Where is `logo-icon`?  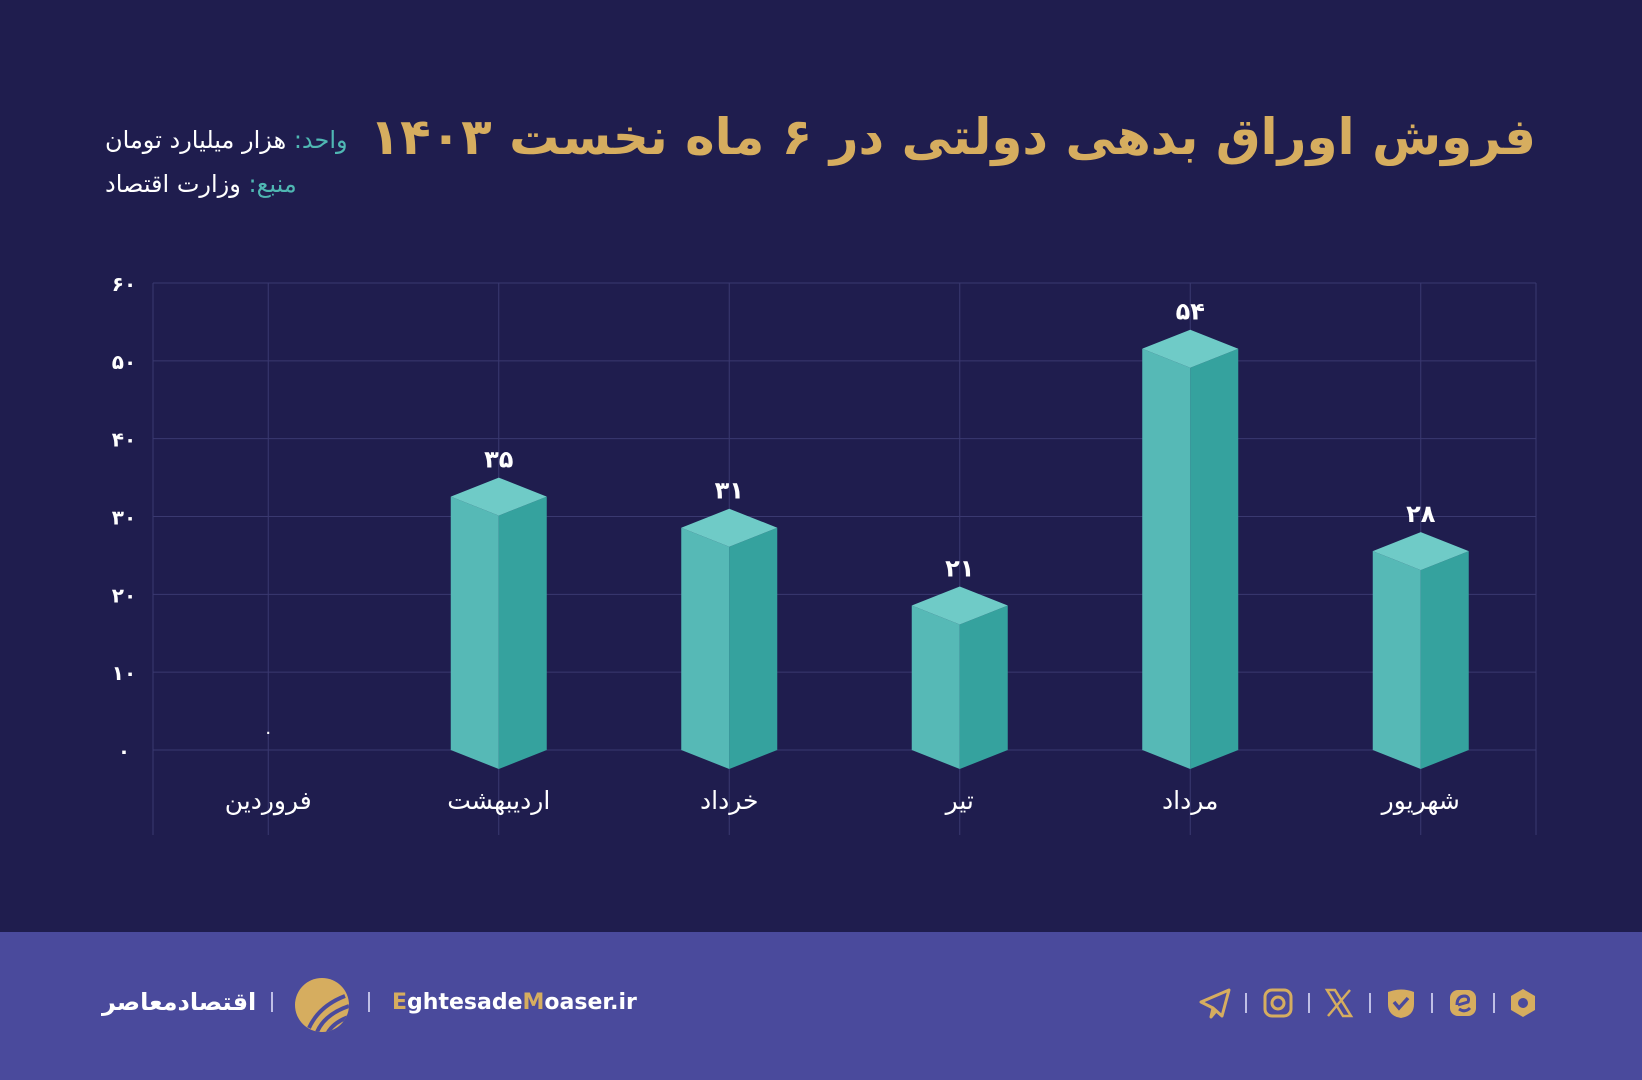
logo-icon is located at coordinates (322, 1005).